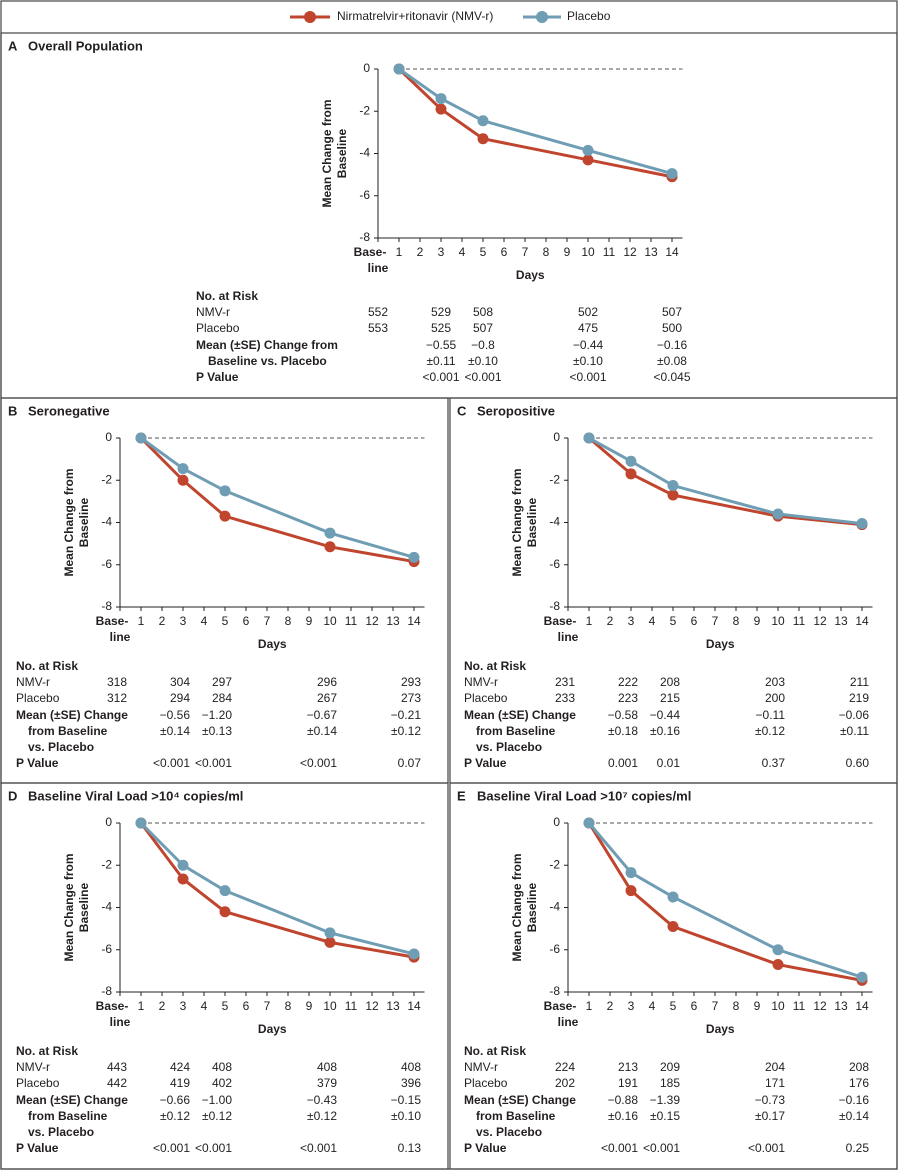  I want to click on risk-cell: 442, so click(117, 1083).